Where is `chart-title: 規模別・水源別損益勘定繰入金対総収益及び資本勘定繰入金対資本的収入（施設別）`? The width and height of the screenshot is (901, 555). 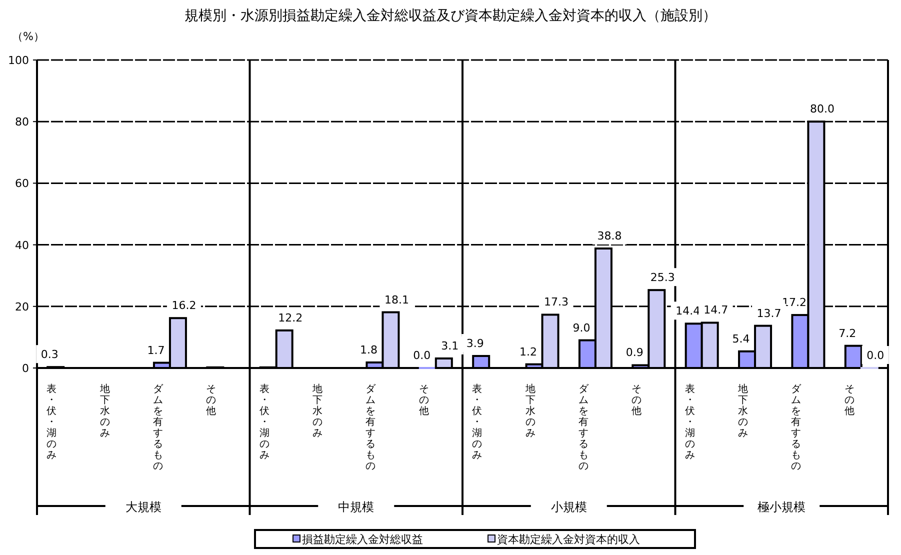
chart-title: 規模別・水源別損益勘定繰入金対総収益及び資本勘定繰入金対資本的収入（施設別） is located at coordinates (450, 16).